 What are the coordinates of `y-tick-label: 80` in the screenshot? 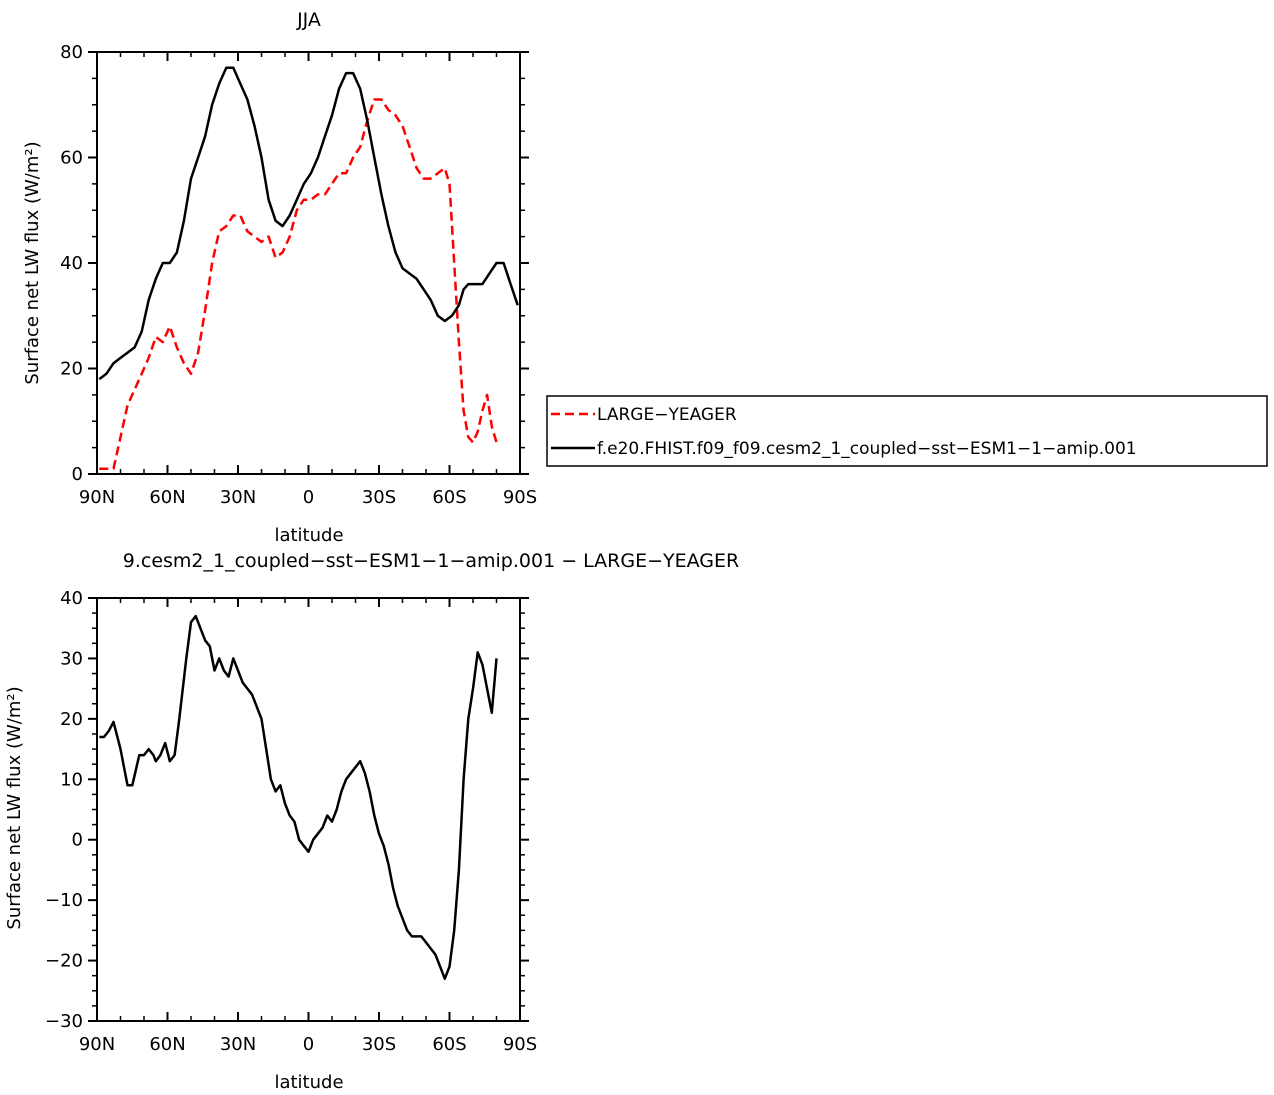 It's located at (71, 52).